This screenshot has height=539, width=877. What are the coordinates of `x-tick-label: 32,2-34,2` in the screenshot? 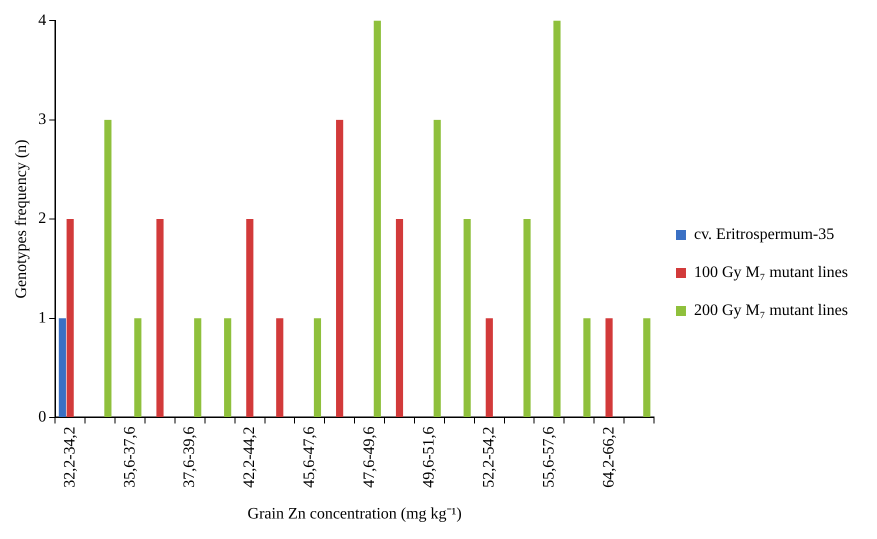 It's located at (69, 457).